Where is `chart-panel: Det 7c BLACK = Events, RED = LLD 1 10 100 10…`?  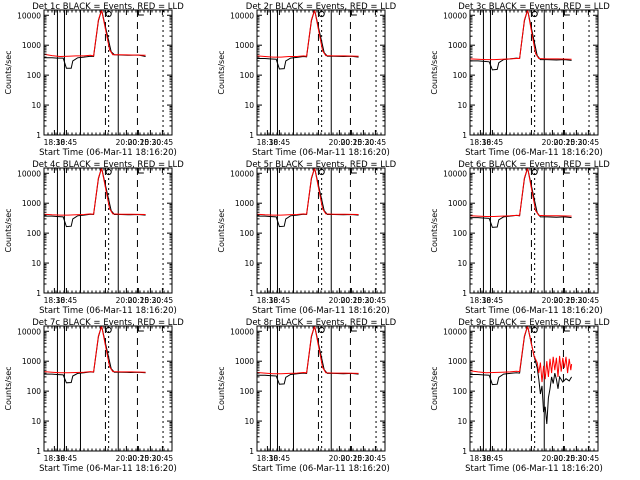 chart-panel: Det 7c BLACK = Events, RED = LLD 1 10 100 10… is located at coordinates (94, 396).